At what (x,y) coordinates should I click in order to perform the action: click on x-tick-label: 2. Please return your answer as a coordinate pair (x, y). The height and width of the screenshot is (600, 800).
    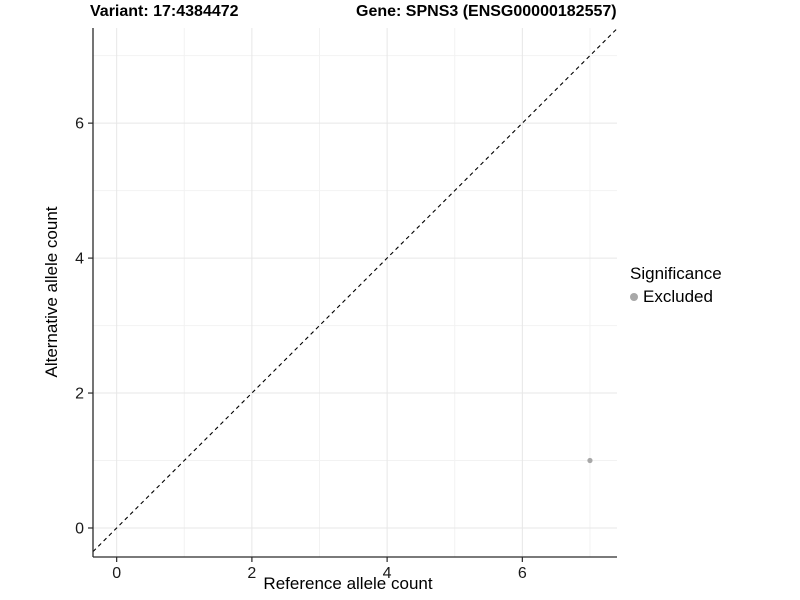
    Looking at the image, I should click on (251, 573).